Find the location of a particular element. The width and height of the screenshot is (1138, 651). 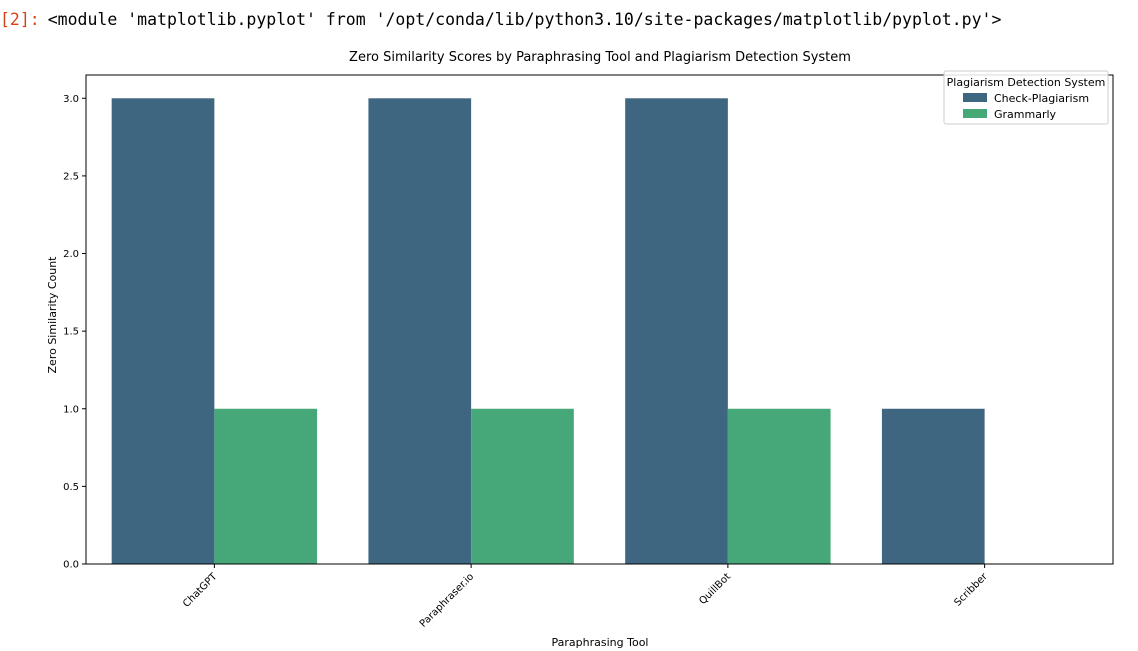

bar-scribber-check-plagiarism is located at coordinates (933, 486).